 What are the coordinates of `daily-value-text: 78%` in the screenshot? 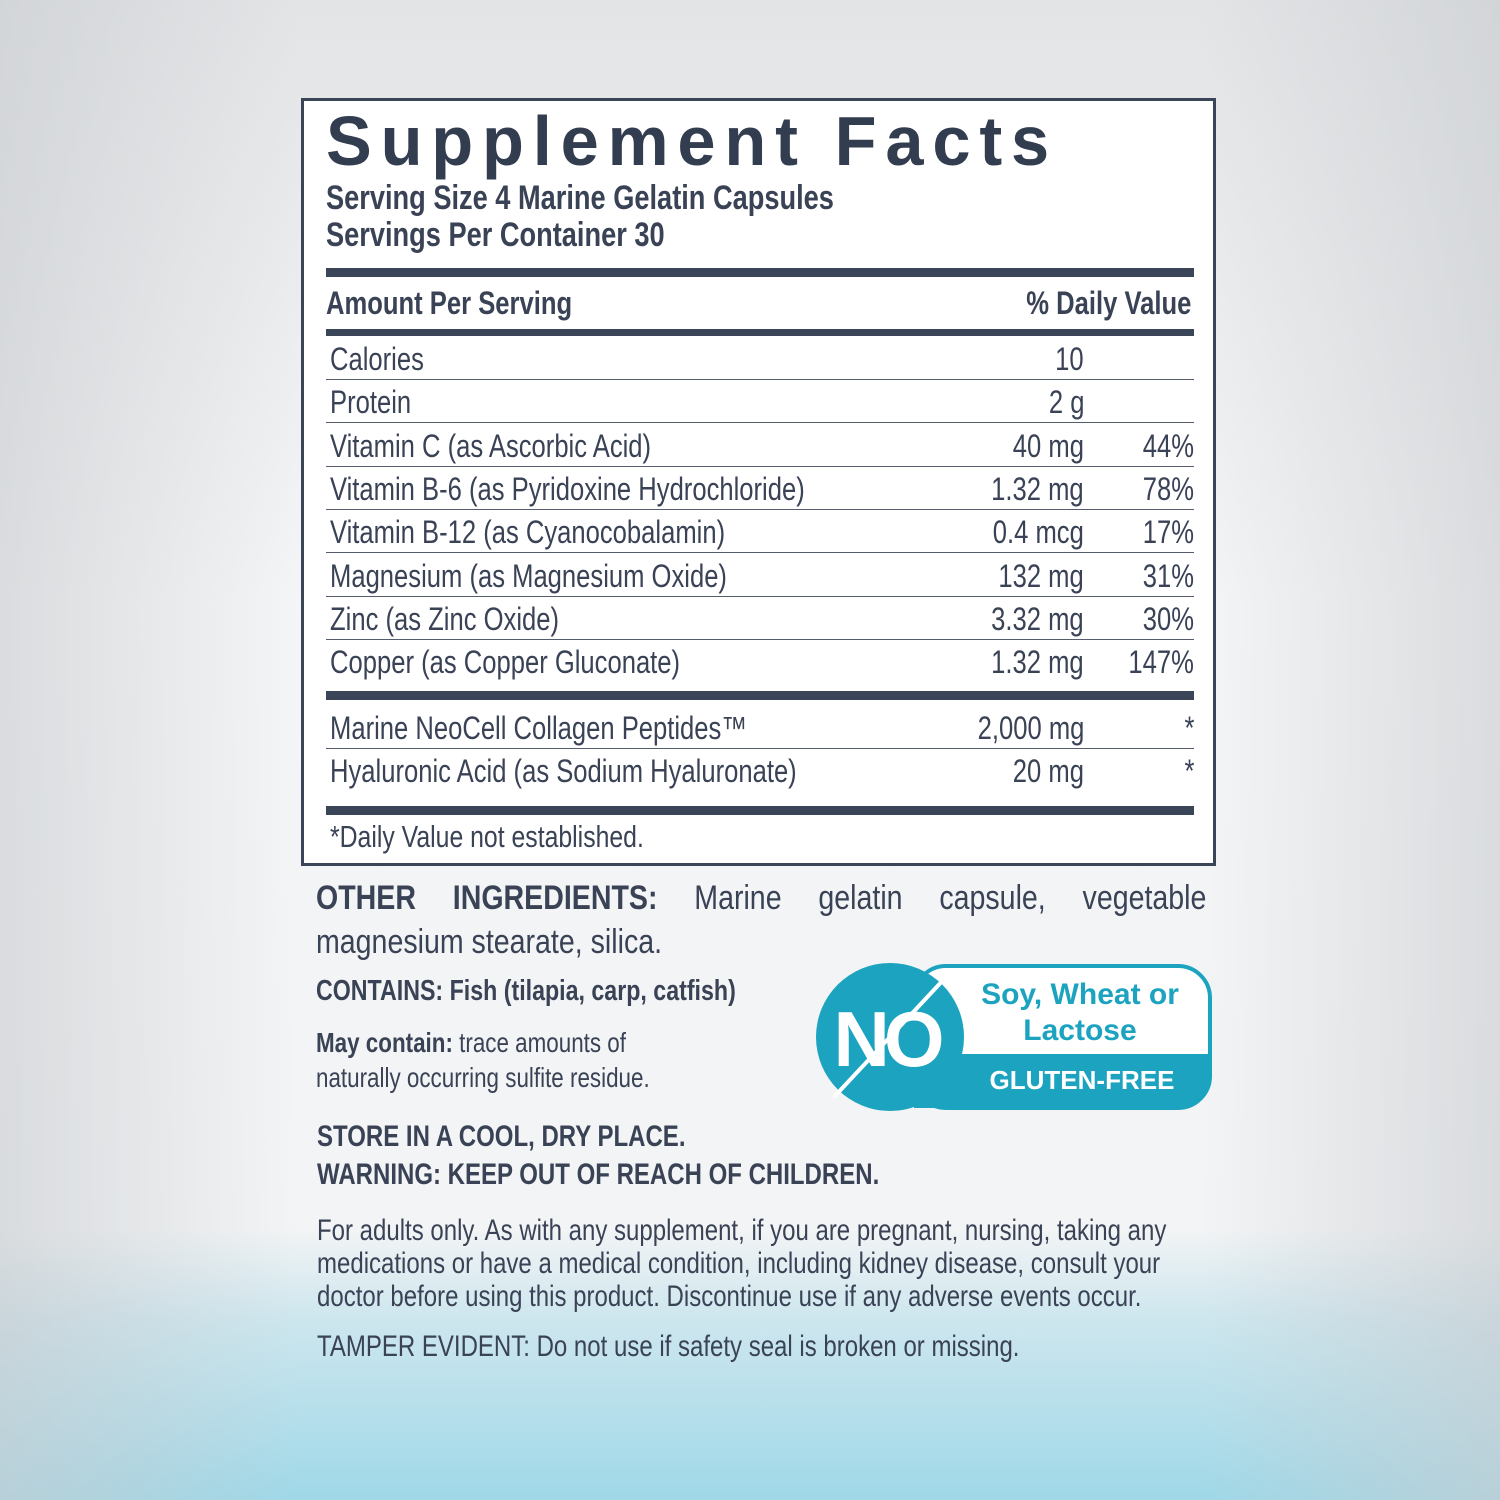 It's located at (1168, 488).